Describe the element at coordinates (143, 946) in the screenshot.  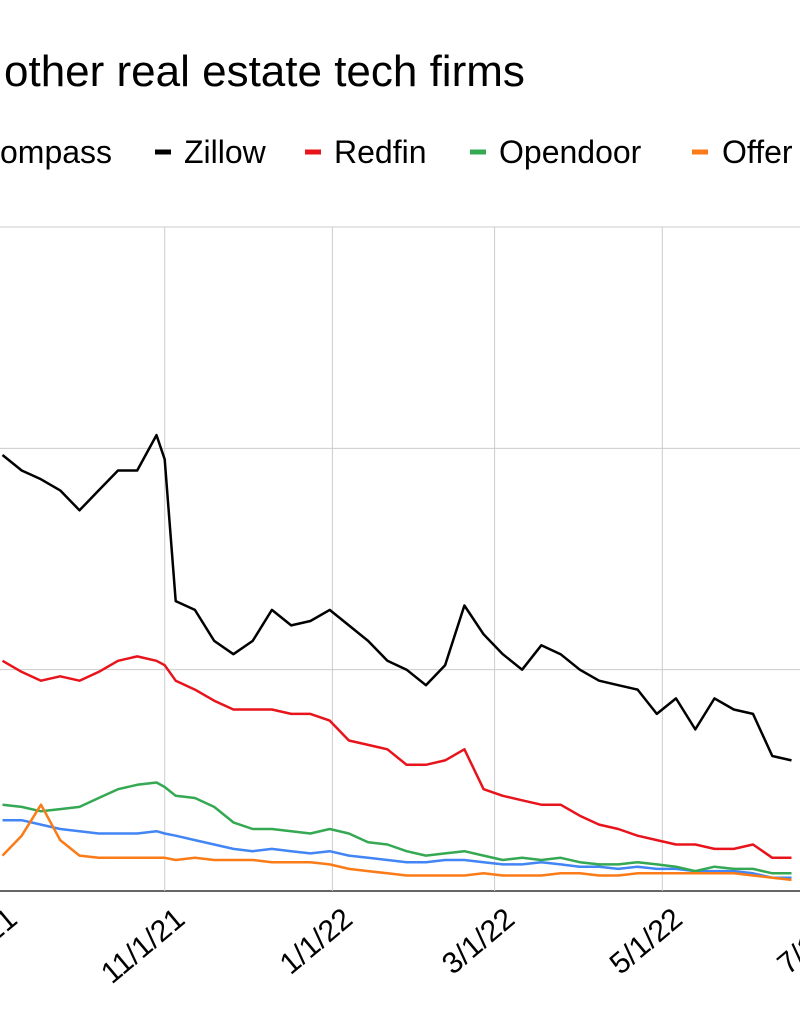
I see `x-tick-label: 11/1/21` at that location.